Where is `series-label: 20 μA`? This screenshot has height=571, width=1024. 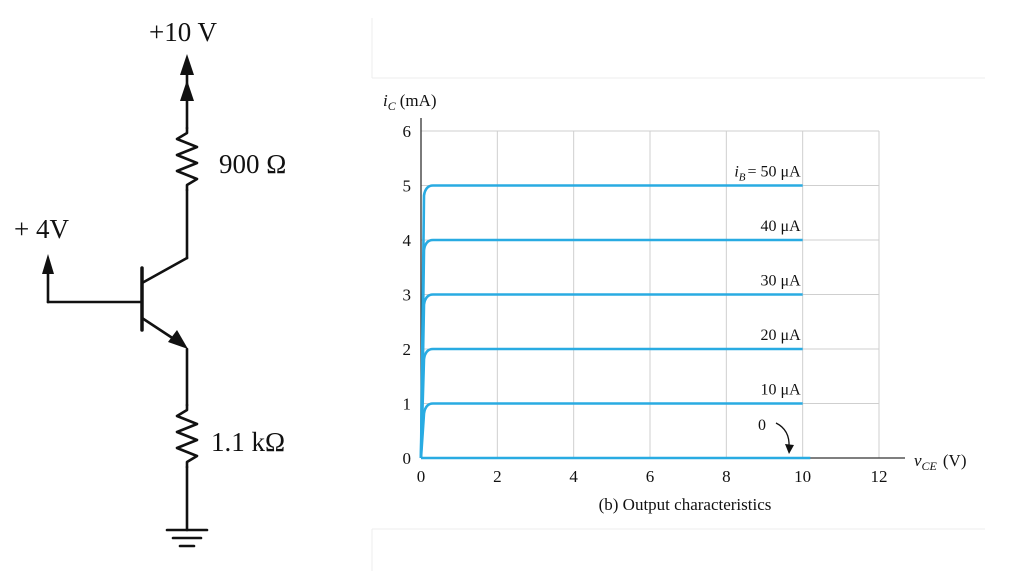 series-label: 20 μA is located at coordinates (781, 335).